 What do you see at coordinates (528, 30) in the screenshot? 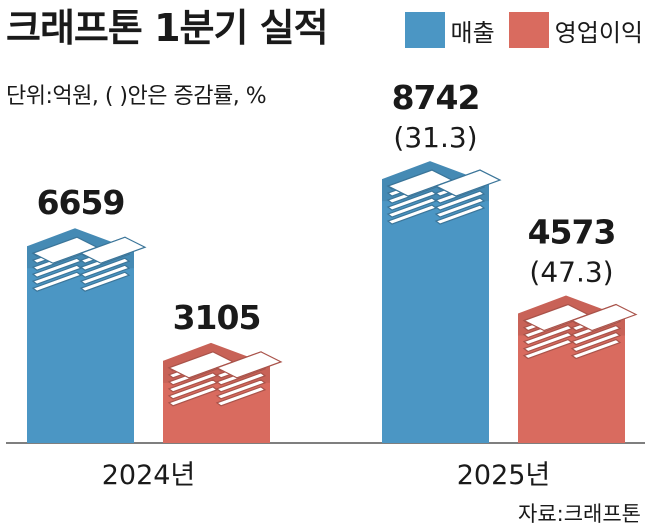
I see `legend-swatch-operating-profit` at bounding box center [528, 30].